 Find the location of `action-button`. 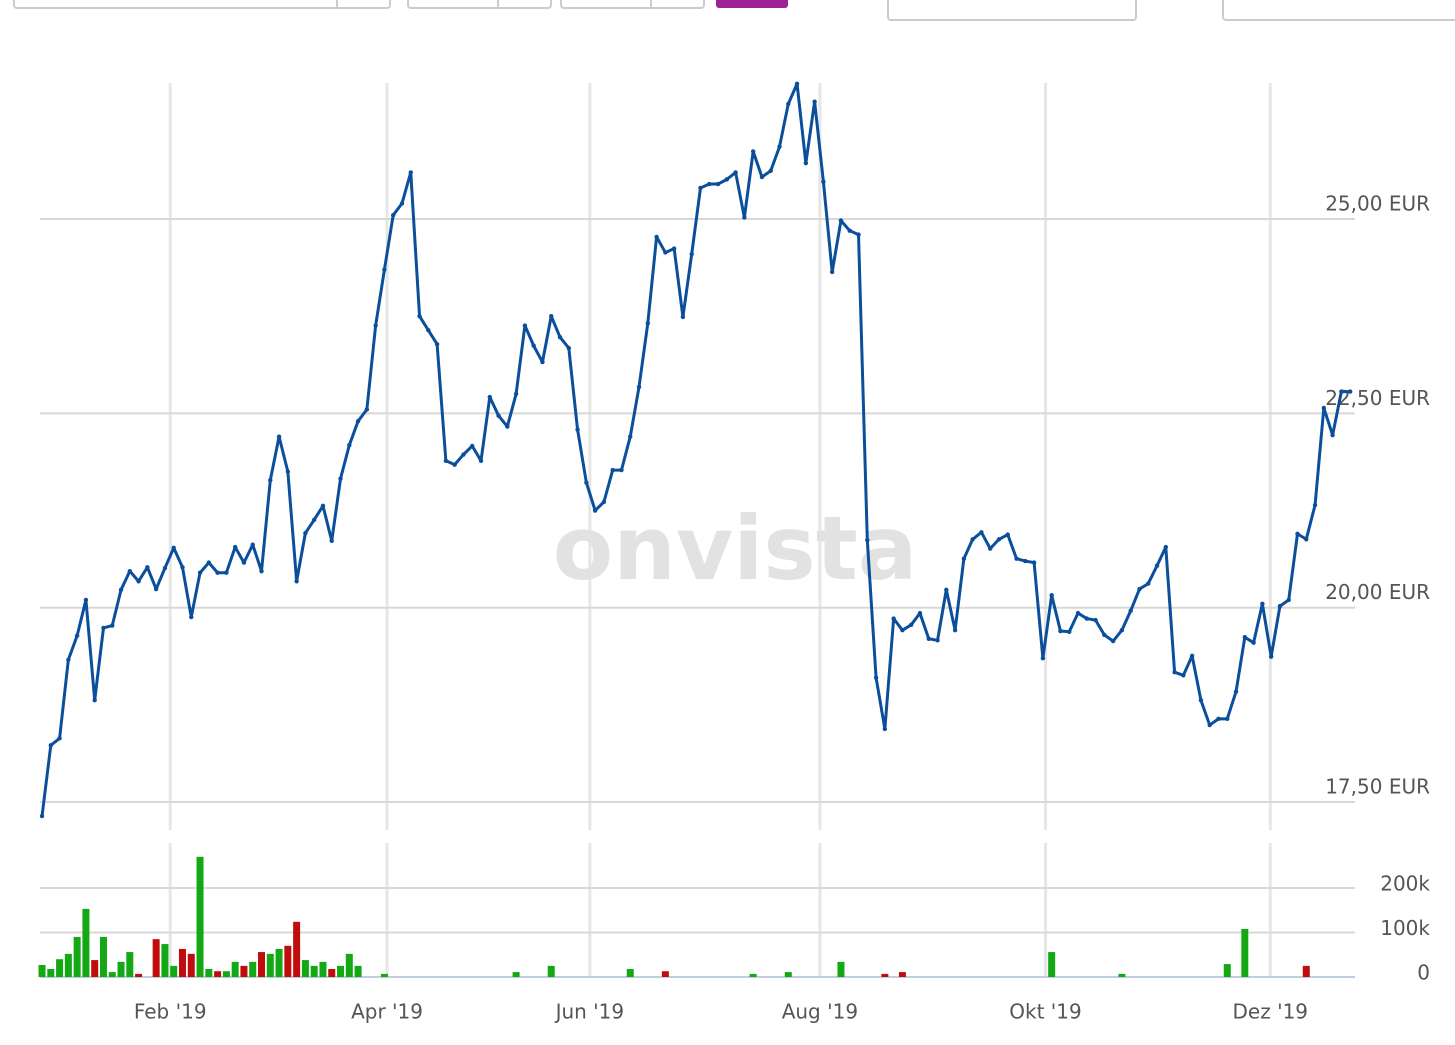

action-button is located at coordinates (752, 4).